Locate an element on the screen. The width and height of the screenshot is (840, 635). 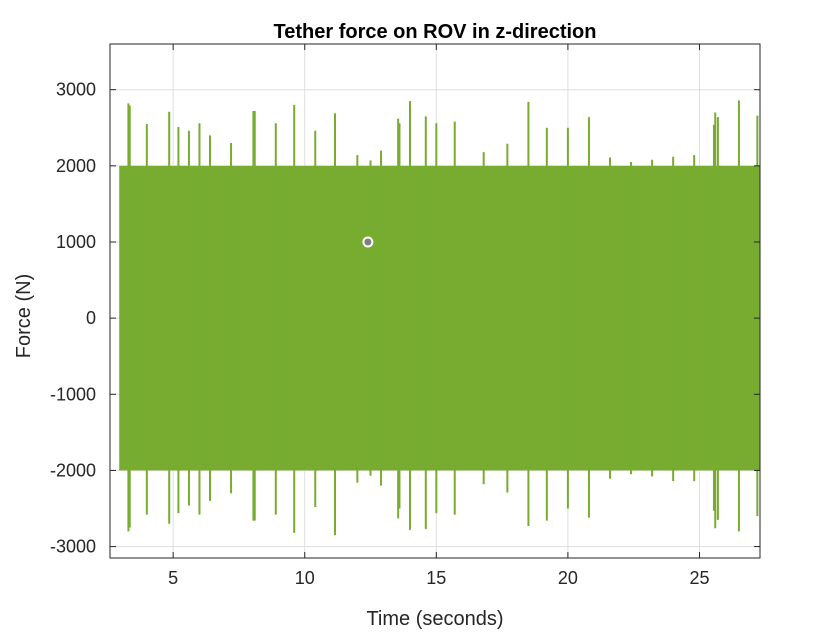
marker-layer is located at coordinates (368, 242).